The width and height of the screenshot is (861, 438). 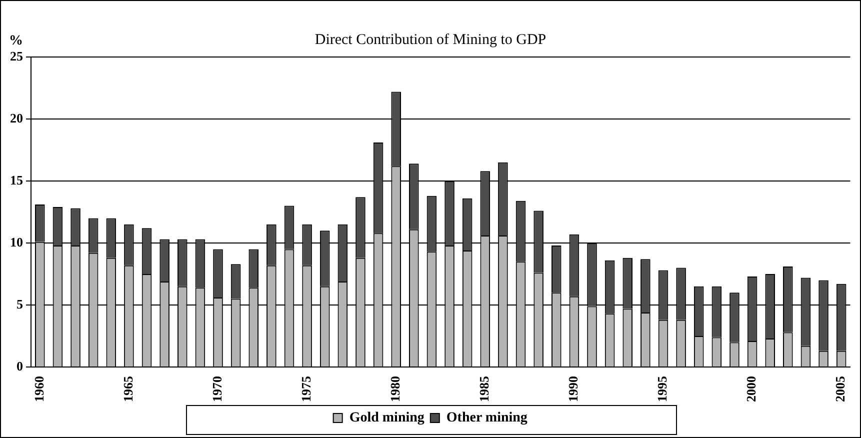 I want to click on x-tick-label: 1960, so click(x=38, y=389).